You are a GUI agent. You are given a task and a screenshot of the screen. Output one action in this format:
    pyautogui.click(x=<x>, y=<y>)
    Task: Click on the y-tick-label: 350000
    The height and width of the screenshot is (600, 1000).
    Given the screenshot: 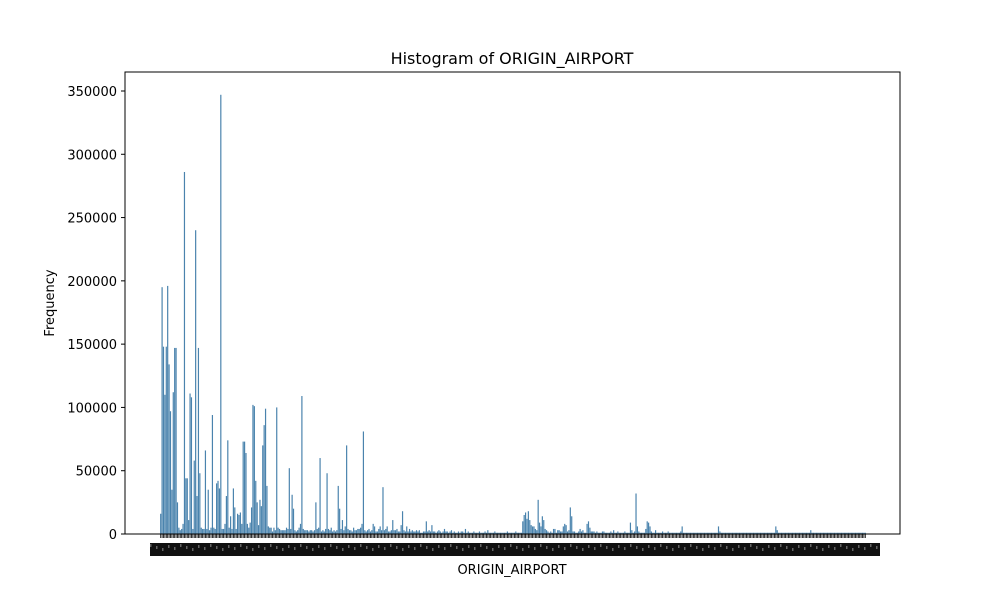 What is the action you would take?
    pyautogui.click(x=92, y=92)
    